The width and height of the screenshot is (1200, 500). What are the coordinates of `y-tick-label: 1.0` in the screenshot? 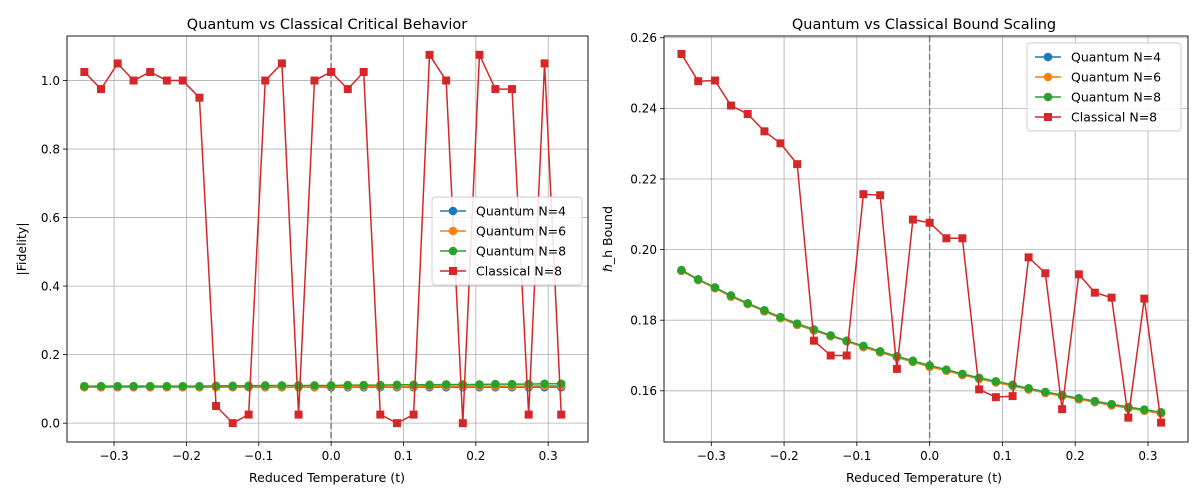 It's located at (50, 81).